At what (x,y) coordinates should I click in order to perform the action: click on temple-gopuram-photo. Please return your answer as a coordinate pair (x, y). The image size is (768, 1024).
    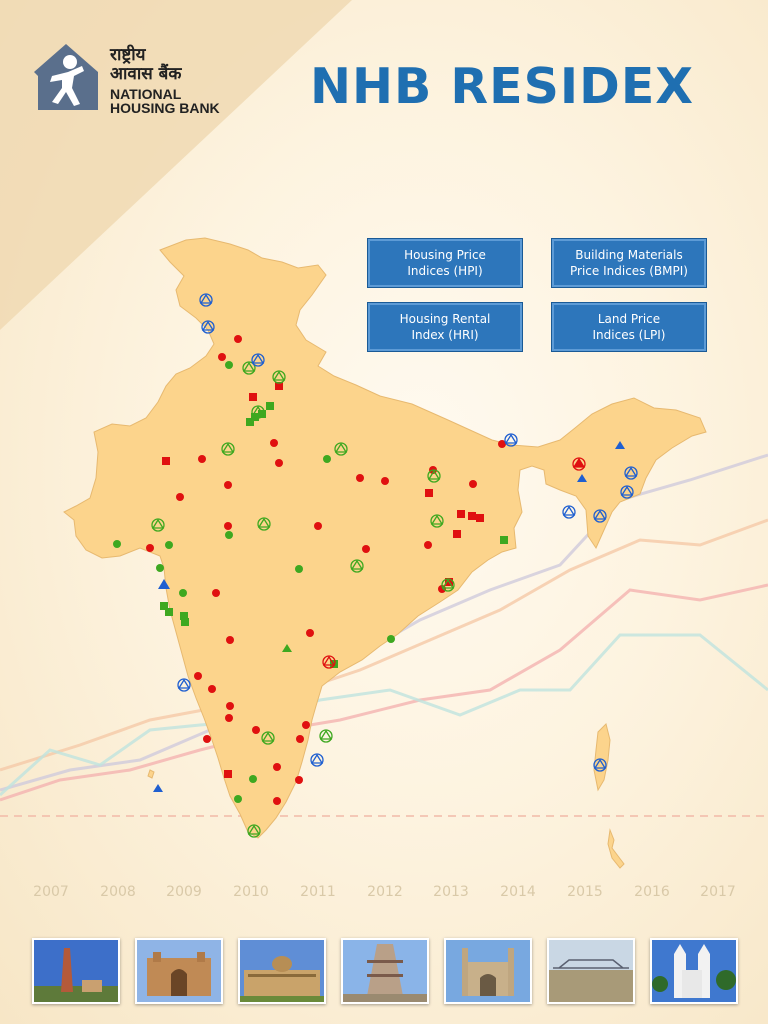
    Looking at the image, I should click on (385, 971).